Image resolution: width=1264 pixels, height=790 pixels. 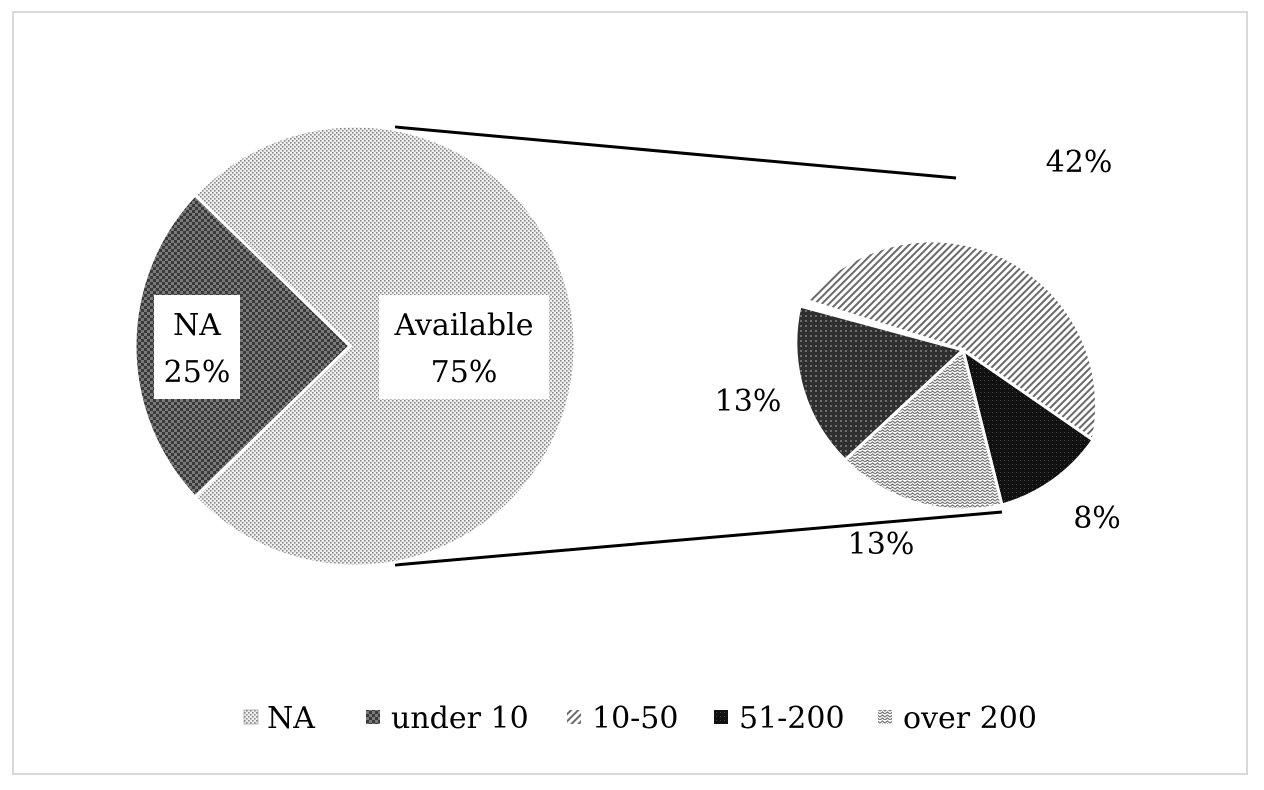 I want to click on legend-label-51-200: 51-200, so click(x=792, y=718).